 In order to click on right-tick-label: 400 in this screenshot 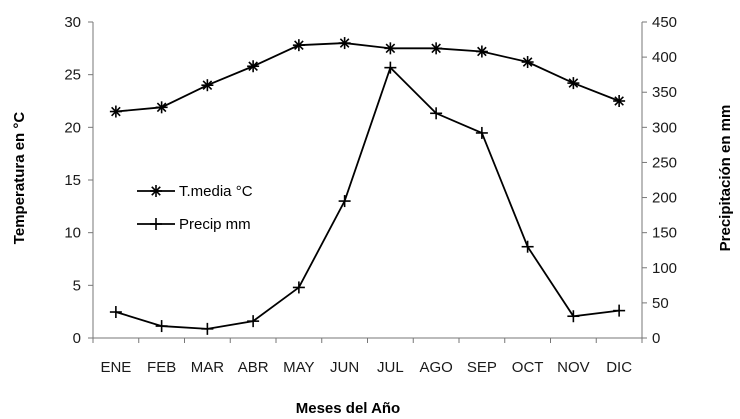, I will do `click(664, 57)`.